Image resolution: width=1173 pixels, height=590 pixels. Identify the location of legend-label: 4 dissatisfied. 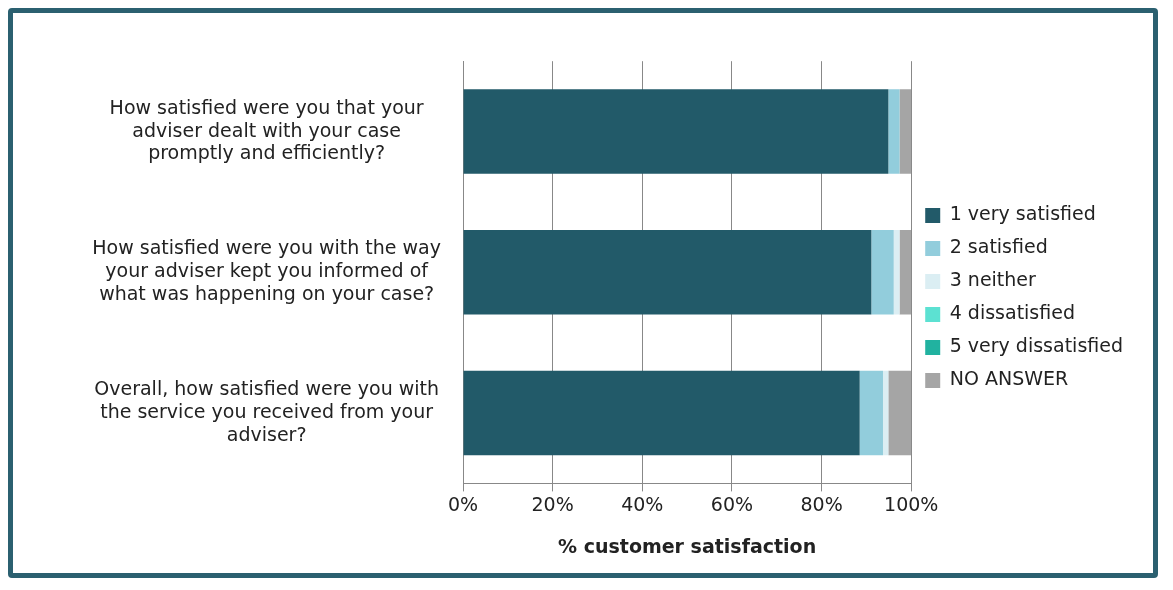
(1012, 312).